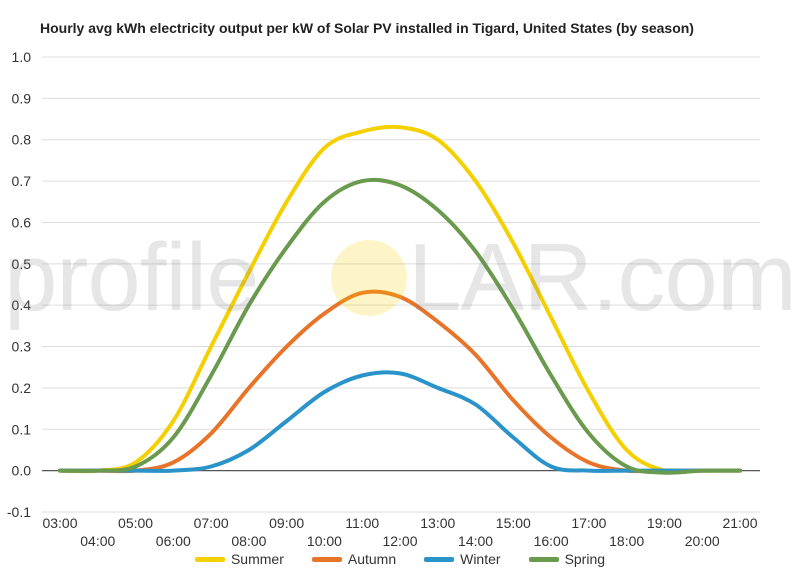  I want to click on y-tick-label: -0.1, so click(19, 512).